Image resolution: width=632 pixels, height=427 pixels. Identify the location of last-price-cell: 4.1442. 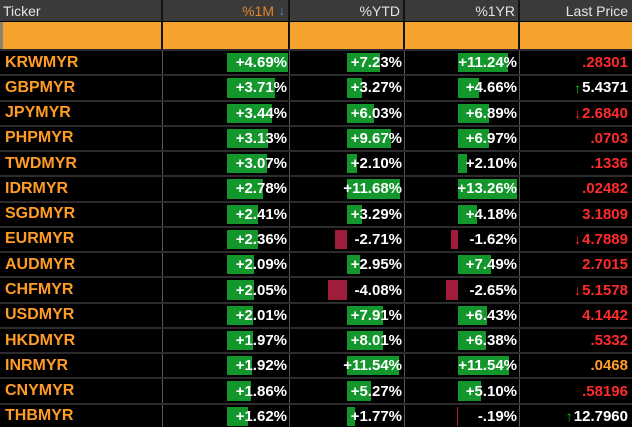
(576, 315).